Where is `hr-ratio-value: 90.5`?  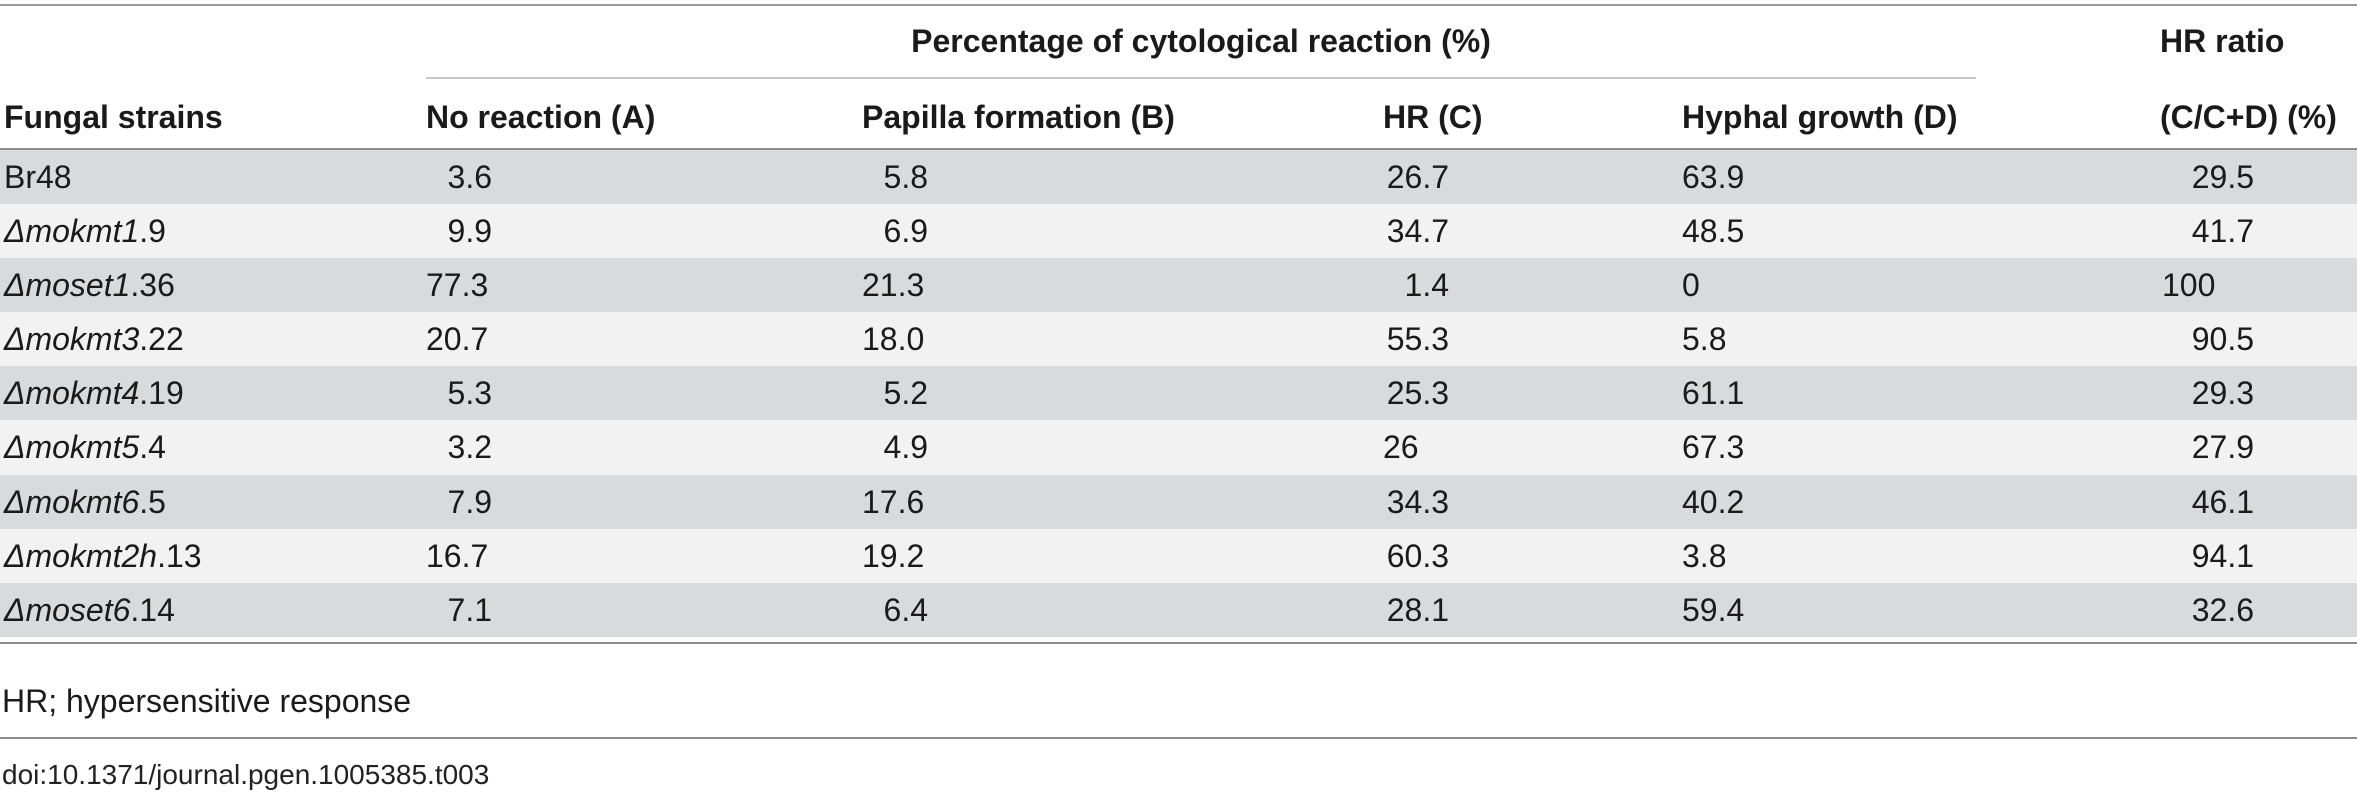 hr-ratio-value: 90.5 is located at coordinates (2222, 339).